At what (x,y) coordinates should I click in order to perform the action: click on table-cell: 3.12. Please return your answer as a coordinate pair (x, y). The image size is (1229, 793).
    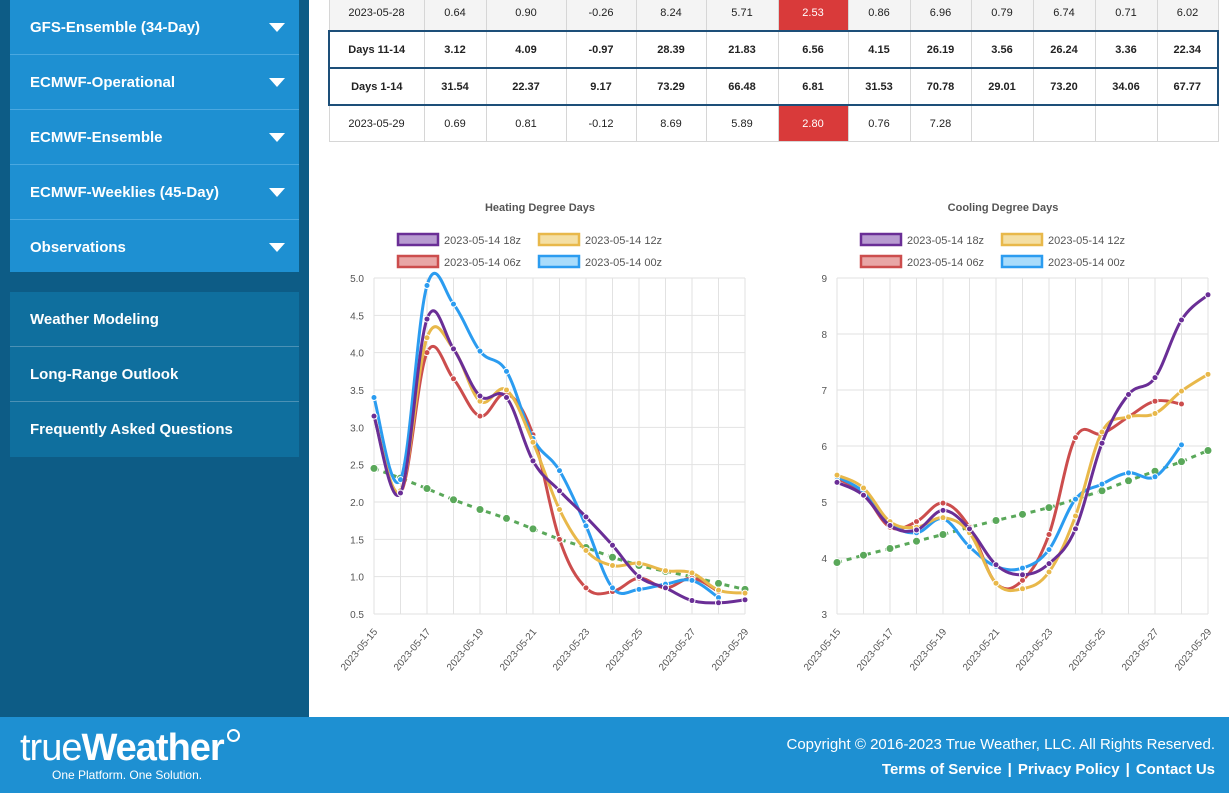
    Looking at the image, I should click on (455, 49).